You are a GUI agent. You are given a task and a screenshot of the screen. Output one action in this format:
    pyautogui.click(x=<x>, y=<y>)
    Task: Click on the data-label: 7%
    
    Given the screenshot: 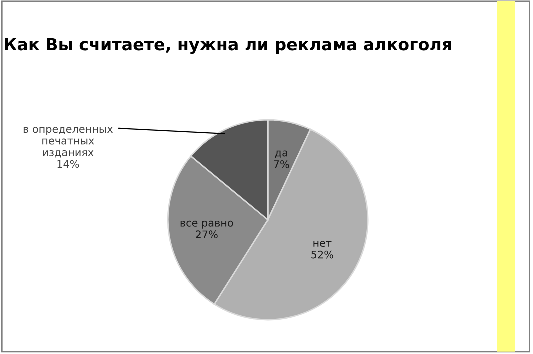 What is the action you would take?
    pyautogui.click(x=282, y=164)
    